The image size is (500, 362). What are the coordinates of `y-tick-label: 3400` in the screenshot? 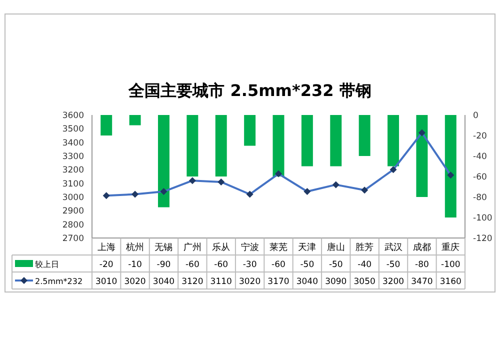 It's located at (73, 143).